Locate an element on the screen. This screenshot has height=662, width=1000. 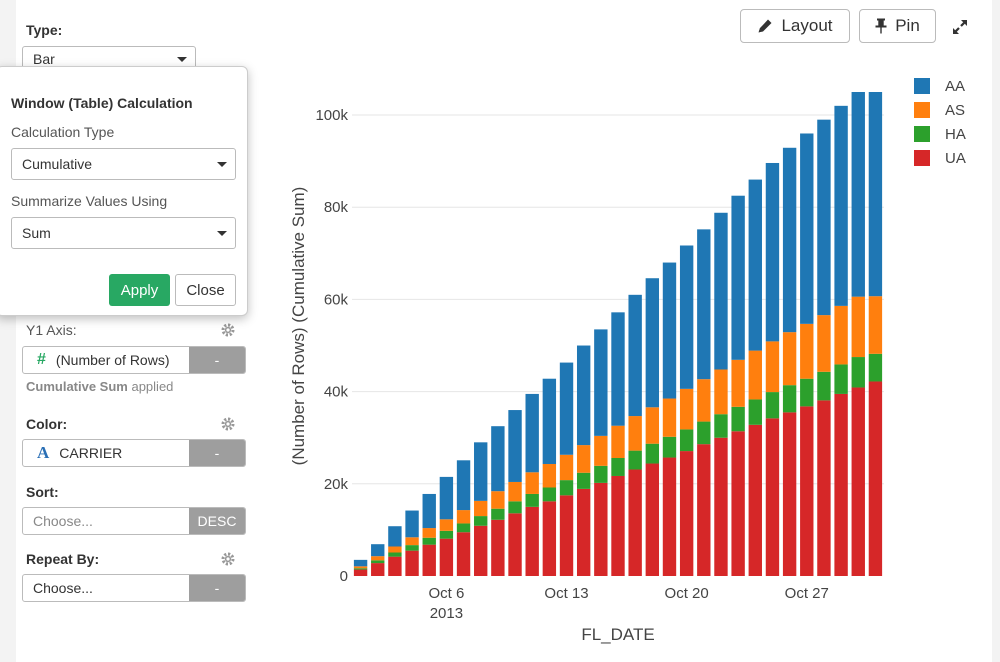
y1-remove-button: - is located at coordinates (217, 360).